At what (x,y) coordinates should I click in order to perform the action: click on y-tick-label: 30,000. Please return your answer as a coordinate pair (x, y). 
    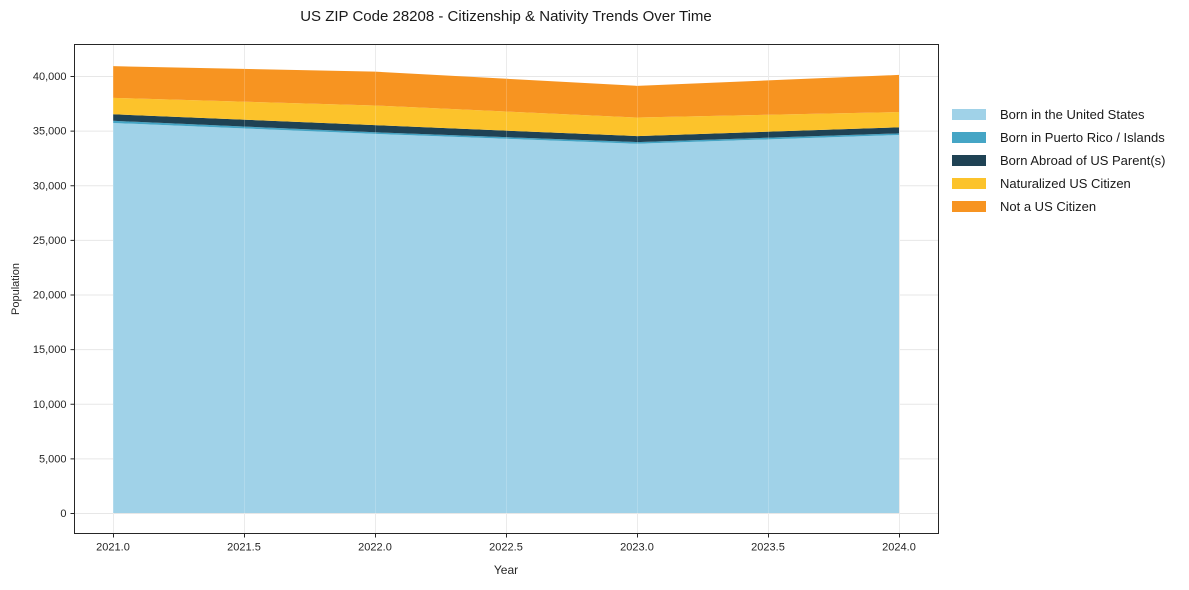
    Looking at the image, I should click on (50, 186).